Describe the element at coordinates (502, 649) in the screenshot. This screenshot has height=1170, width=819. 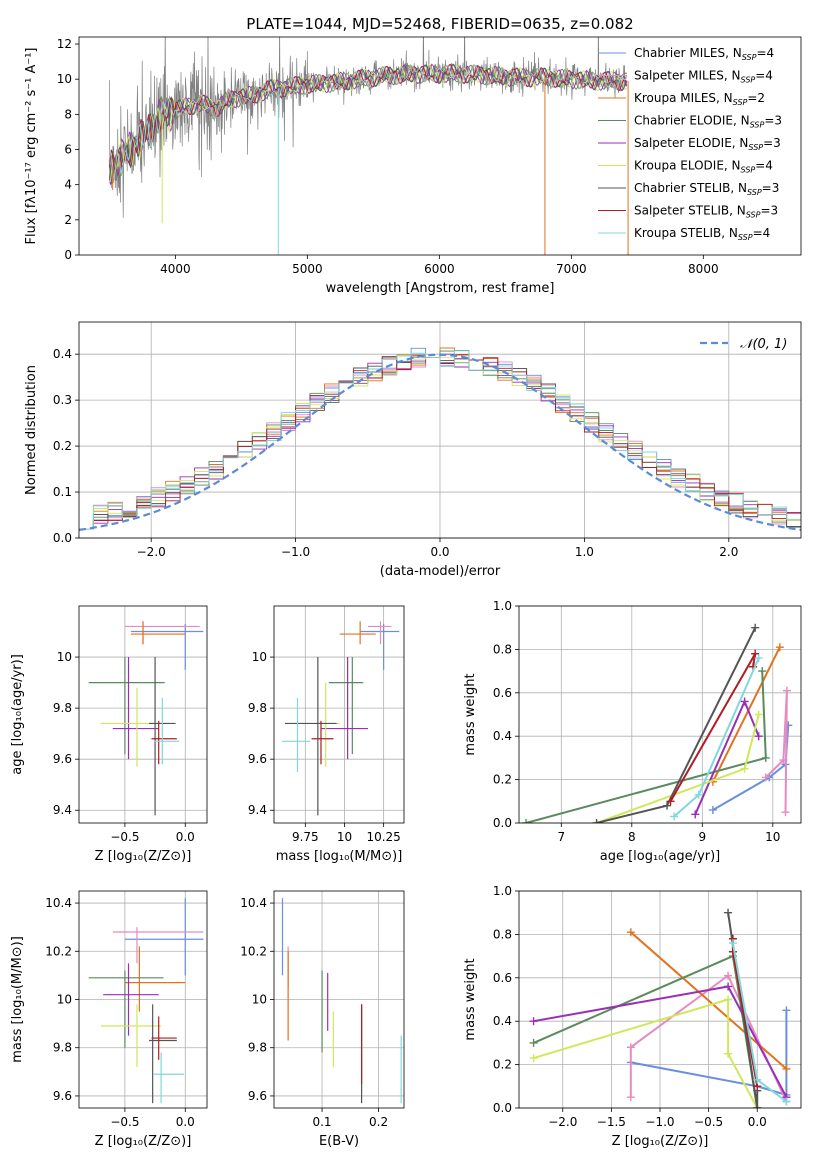
I see `y-tick-label: 0.8` at that location.